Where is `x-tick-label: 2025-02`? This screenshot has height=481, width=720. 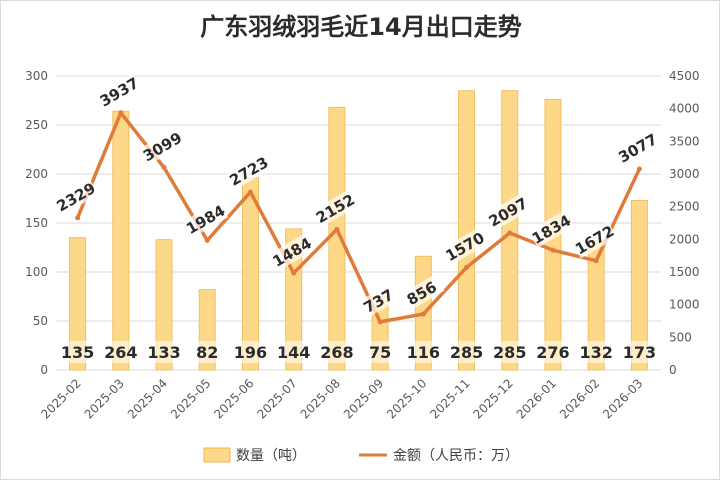
x-tick-label: 2025-02 is located at coordinates (60, 398).